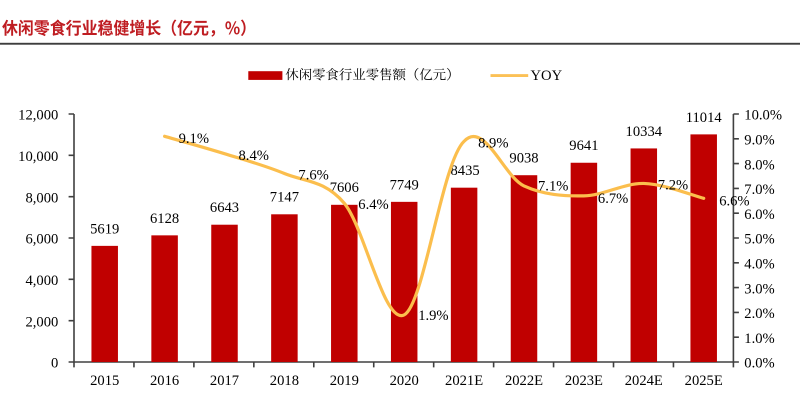 Image resolution: width=800 pixels, height=405 pixels. I want to click on svg-text: 2022E, so click(524, 381).